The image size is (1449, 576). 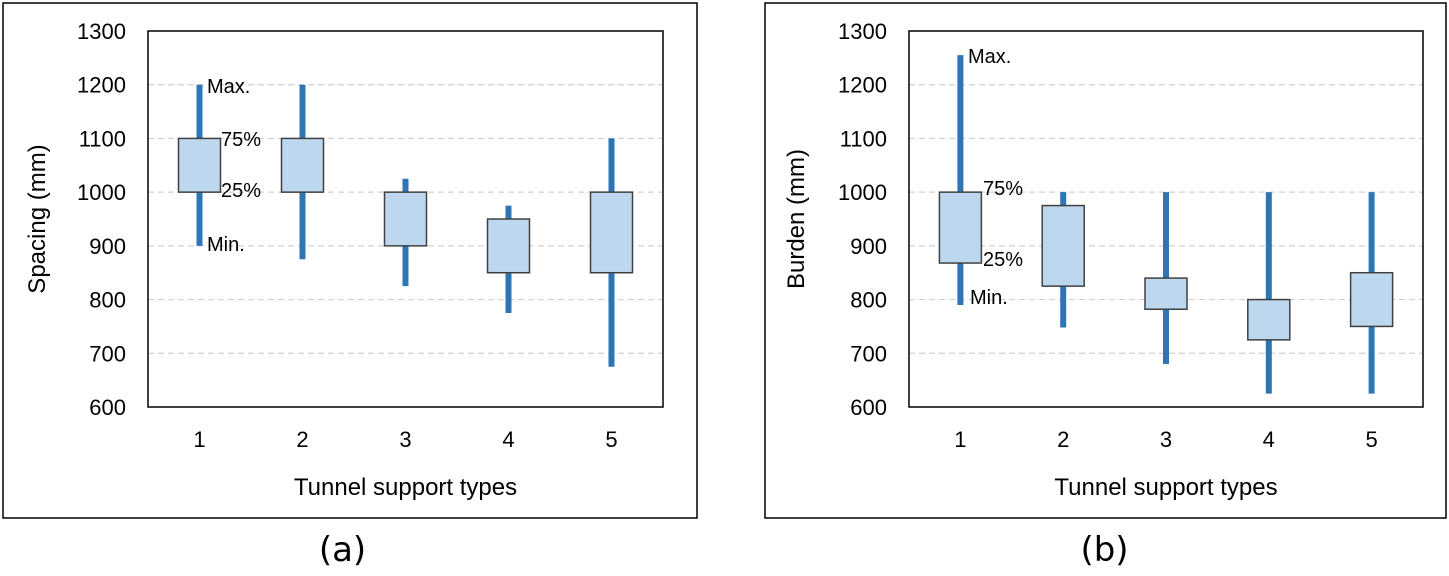 What do you see at coordinates (342, 550) in the screenshot?
I see `panel-a-caption: (a)` at bounding box center [342, 550].